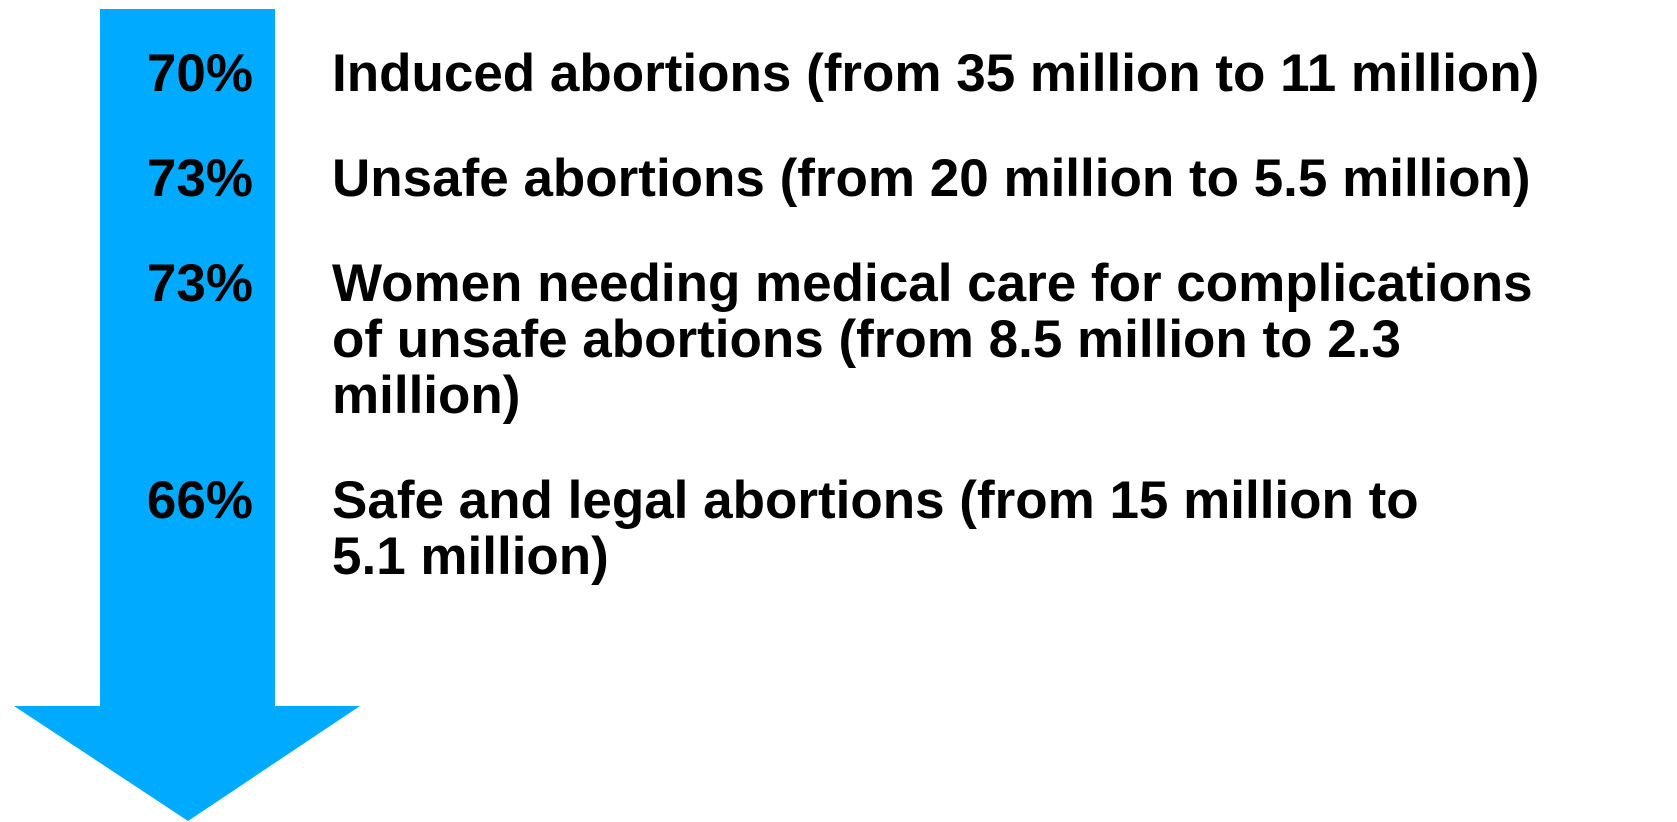  Describe the element at coordinates (200, 73) in the screenshot. I see `percent-label: 70%` at that location.